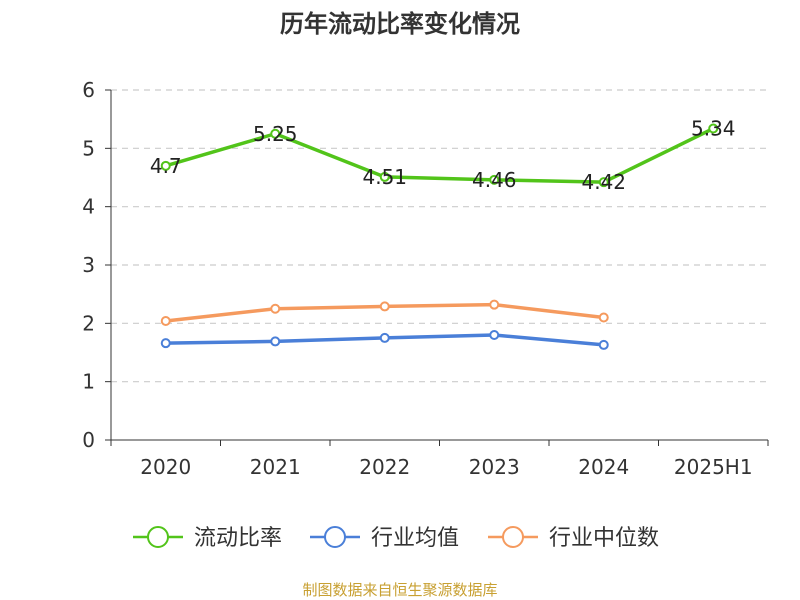 This screenshot has width=800, height=600. Describe the element at coordinates (88, 148) in the screenshot. I see `y-tick-label: 5` at that location.